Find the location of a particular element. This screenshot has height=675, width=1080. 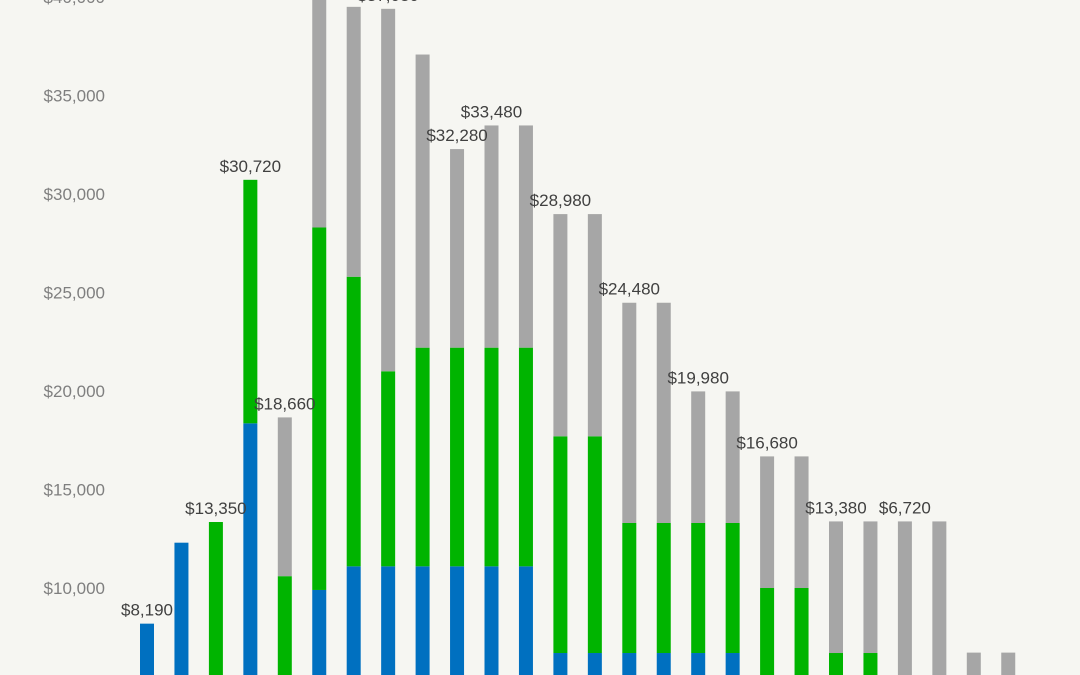

data-label: $37,080 is located at coordinates (387, 2).